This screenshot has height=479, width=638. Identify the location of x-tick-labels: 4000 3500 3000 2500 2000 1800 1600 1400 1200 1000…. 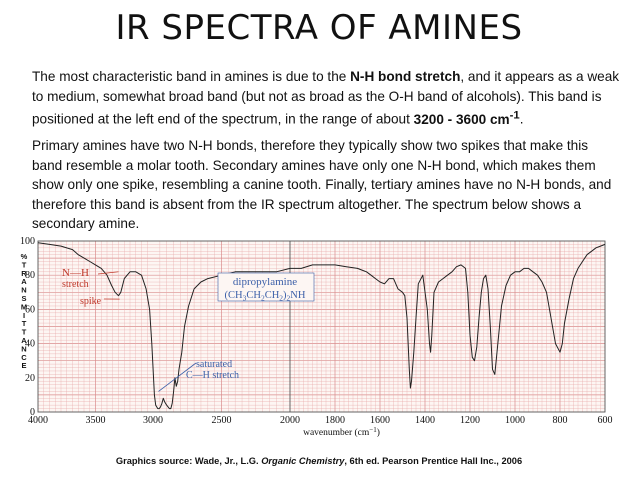
(320, 420).